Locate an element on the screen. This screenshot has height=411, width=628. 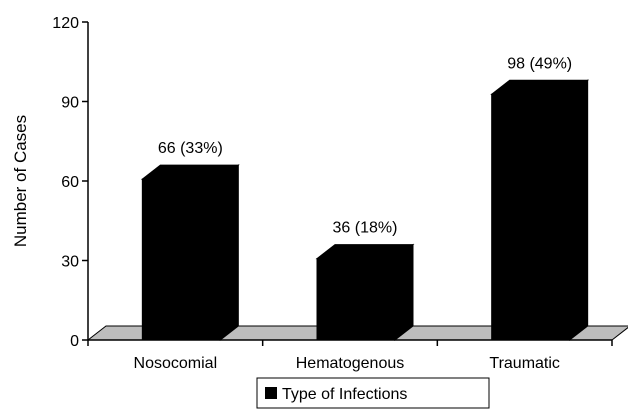
bar-traumatic is located at coordinates (540, 210).